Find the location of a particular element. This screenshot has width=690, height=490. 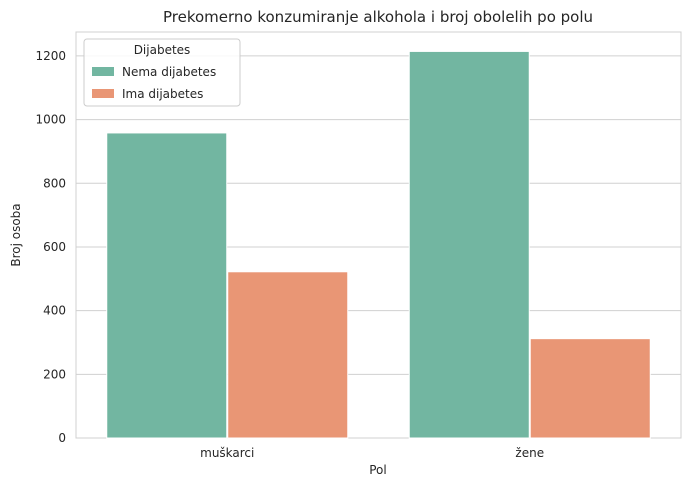

x-tick-label: žene is located at coordinates (529, 453).